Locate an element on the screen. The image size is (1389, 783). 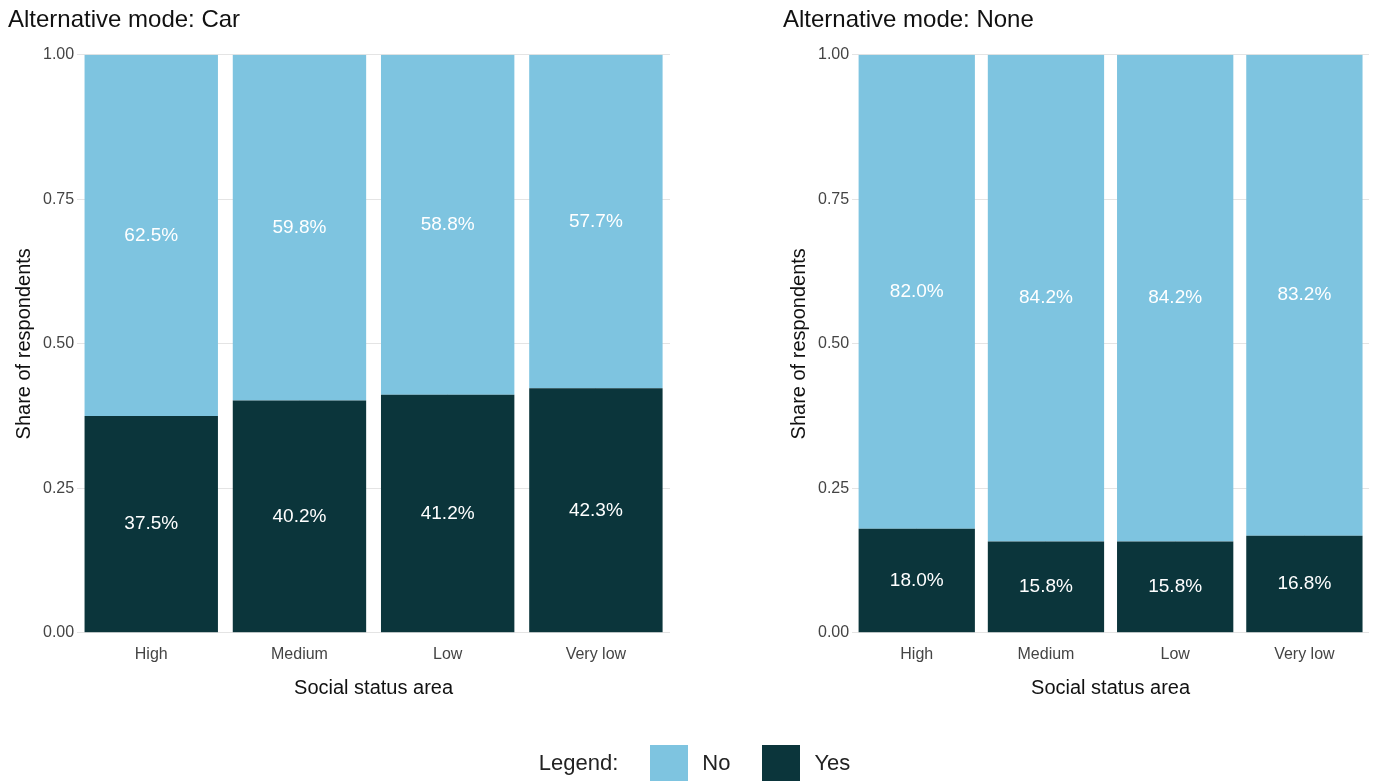
data-label: 82.0% is located at coordinates (916, 291).